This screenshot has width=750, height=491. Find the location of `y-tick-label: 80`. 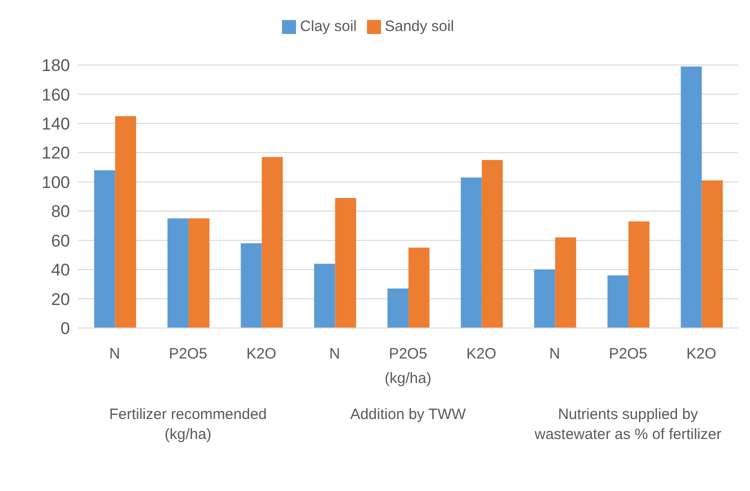

y-tick-label: 80 is located at coordinates (60, 212).